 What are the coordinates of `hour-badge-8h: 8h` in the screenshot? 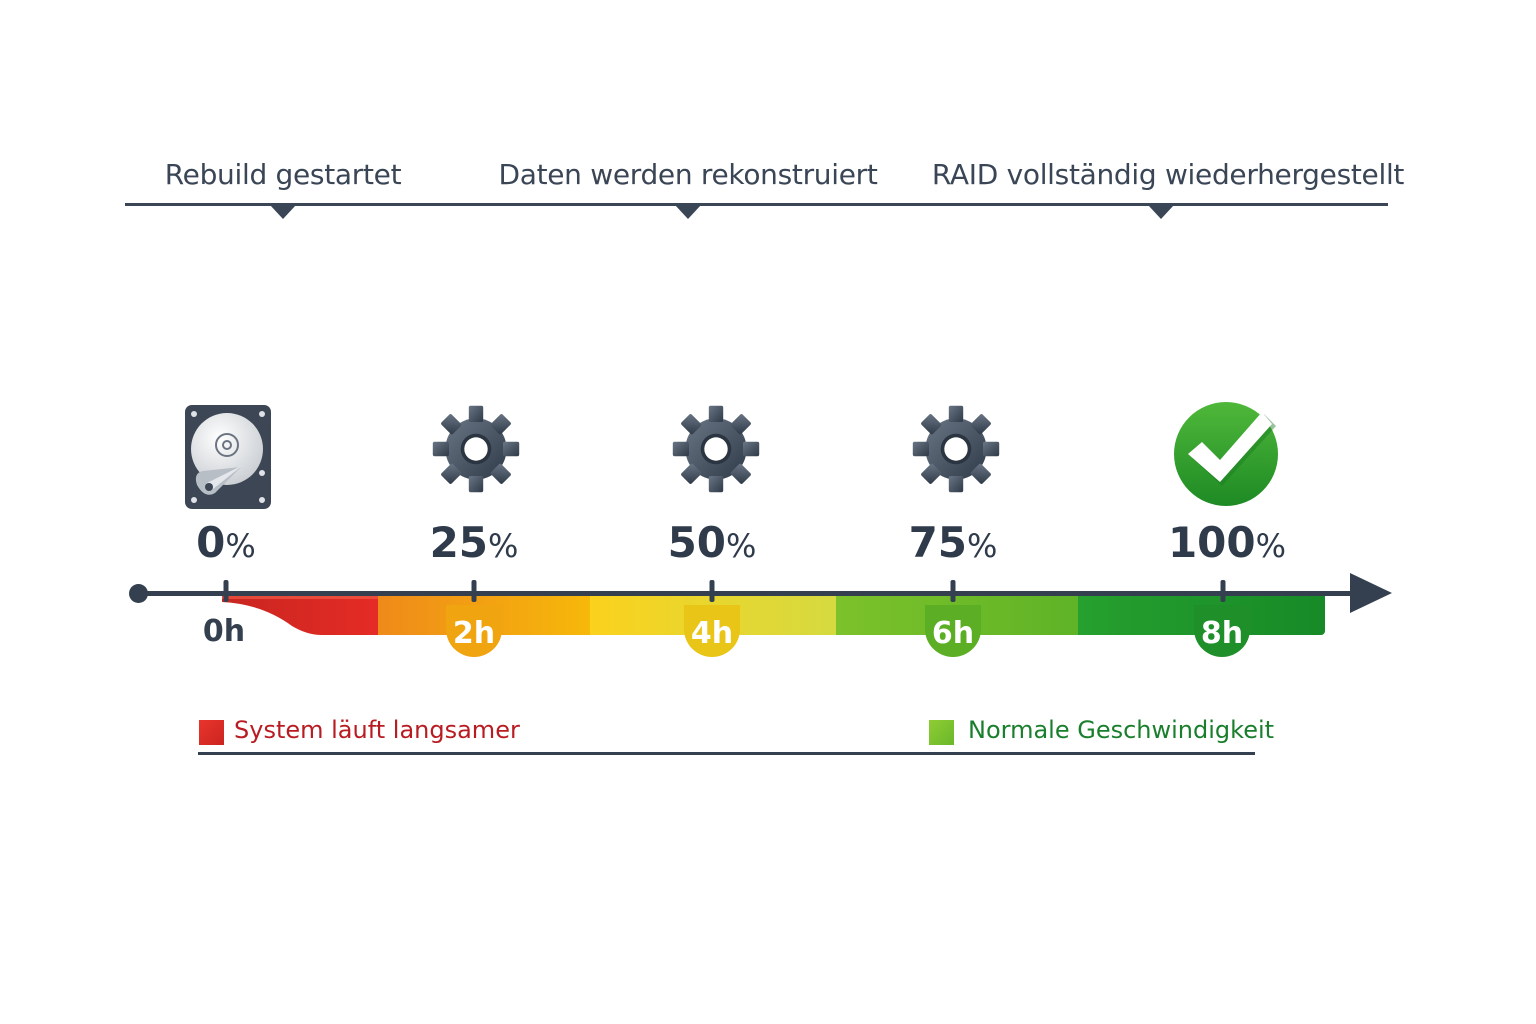 It's located at (1222, 631).